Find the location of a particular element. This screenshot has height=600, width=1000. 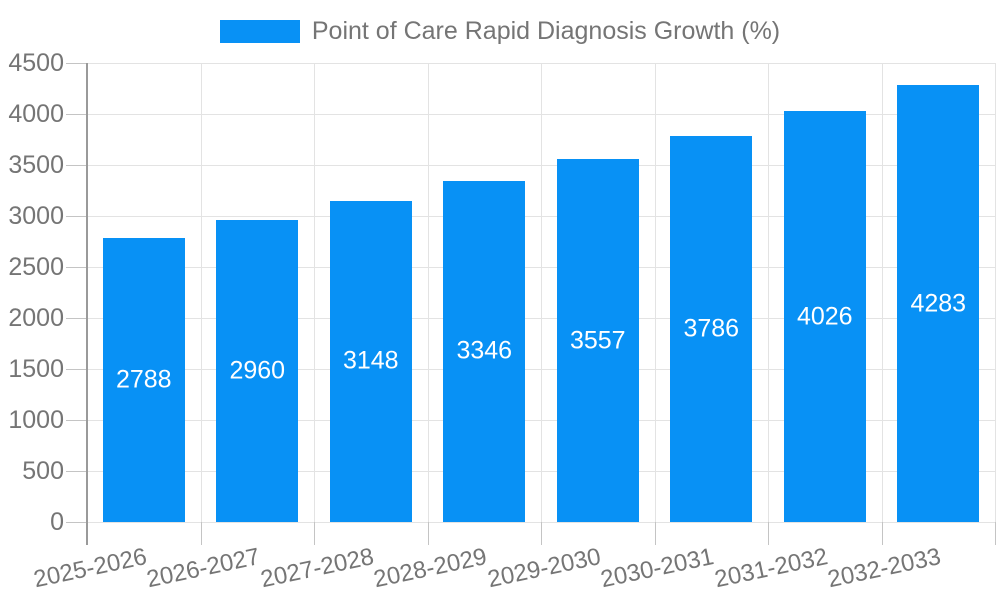

bar-value-label: 4026 is located at coordinates (824, 316).